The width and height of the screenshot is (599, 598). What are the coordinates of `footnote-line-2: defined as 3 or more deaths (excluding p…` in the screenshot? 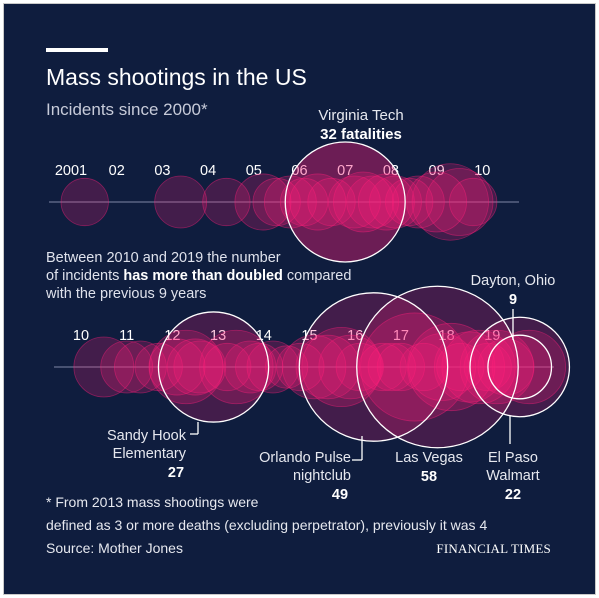 It's located at (267, 525).